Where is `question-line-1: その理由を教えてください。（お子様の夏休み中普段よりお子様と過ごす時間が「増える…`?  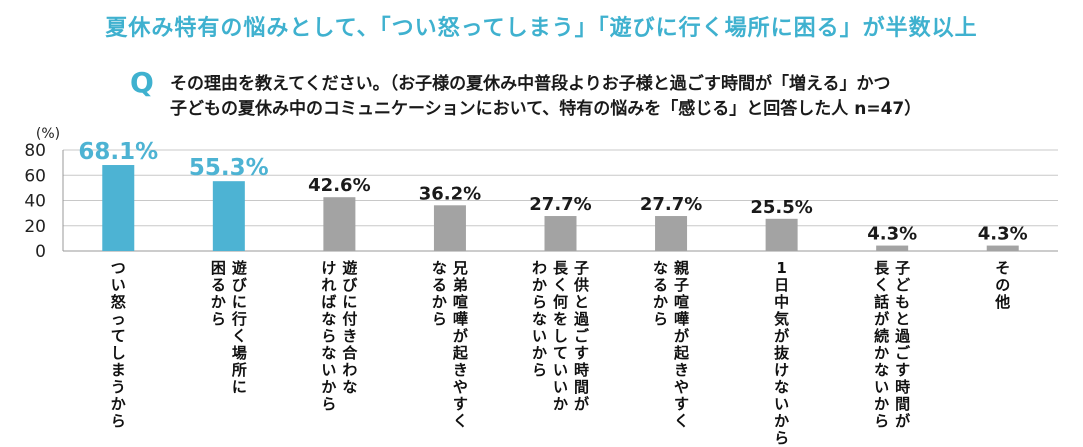
question-line-1: その理由を教えてください。（お子様の夏休み中普段よりお子様と過ごす時間が「増える… is located at coordinates (530, 84).